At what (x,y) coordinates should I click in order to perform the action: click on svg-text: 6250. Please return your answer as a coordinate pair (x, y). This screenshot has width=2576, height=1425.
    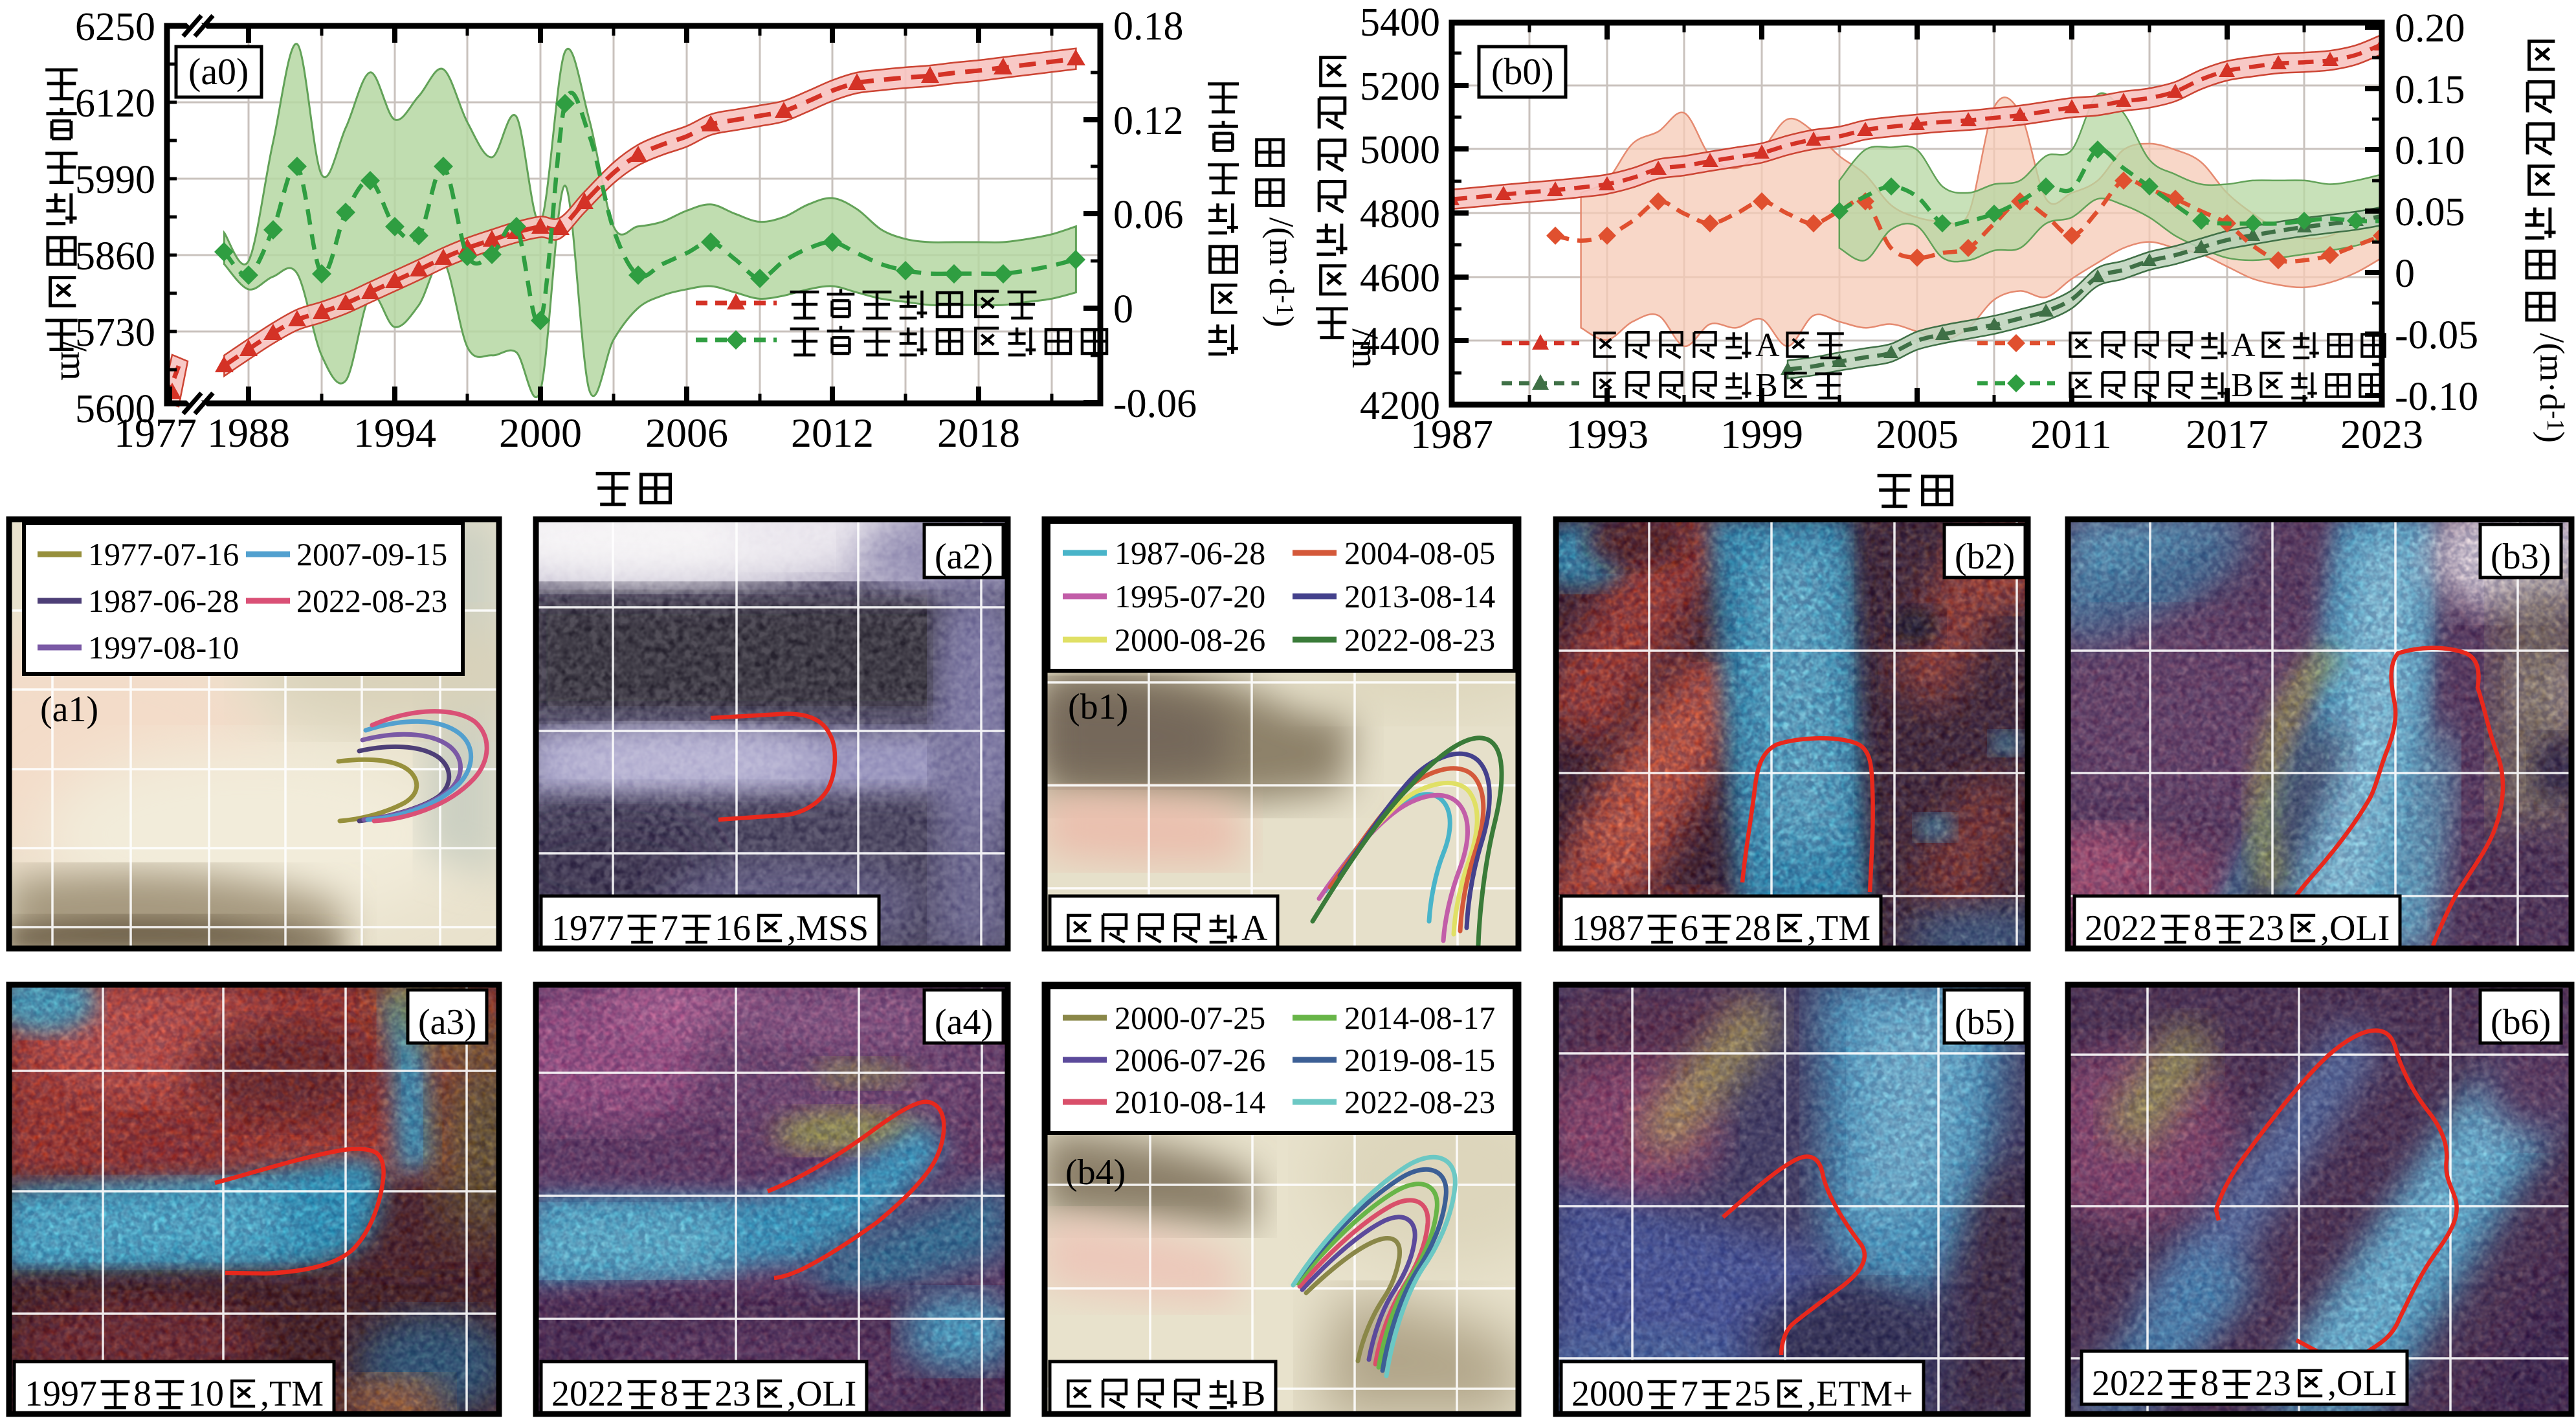
    Looking at the image, I should click on (115, 27).